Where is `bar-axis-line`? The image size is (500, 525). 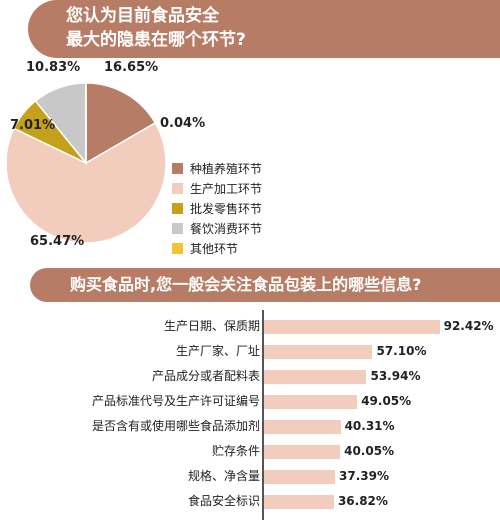 bar-axis-line is located at coordinates (263, 415).